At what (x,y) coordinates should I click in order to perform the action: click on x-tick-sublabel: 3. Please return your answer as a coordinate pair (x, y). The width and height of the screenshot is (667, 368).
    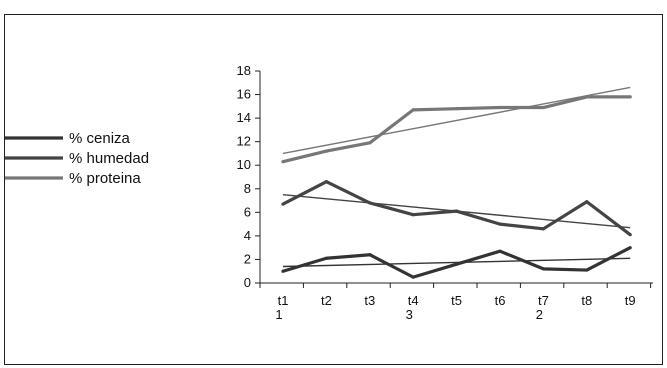
    Looking at the image, I should click on (409, 314).